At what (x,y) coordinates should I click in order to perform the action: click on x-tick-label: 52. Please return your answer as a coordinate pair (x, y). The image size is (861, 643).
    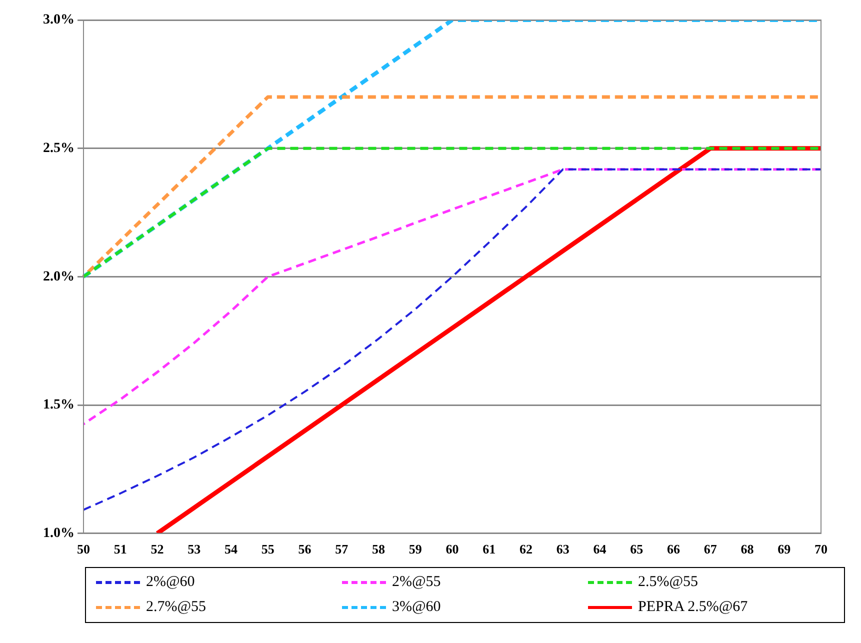
    Looking at the image, I should click on (157, 549).